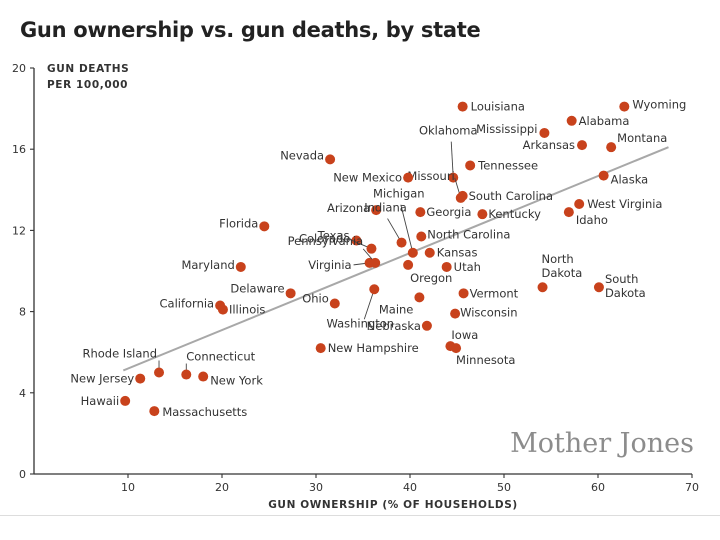 The height and width of the screenshot is (540, 720). Describe the element at coordinates (544, 132) in the screenshot. I see `point-mississippi` at that location.